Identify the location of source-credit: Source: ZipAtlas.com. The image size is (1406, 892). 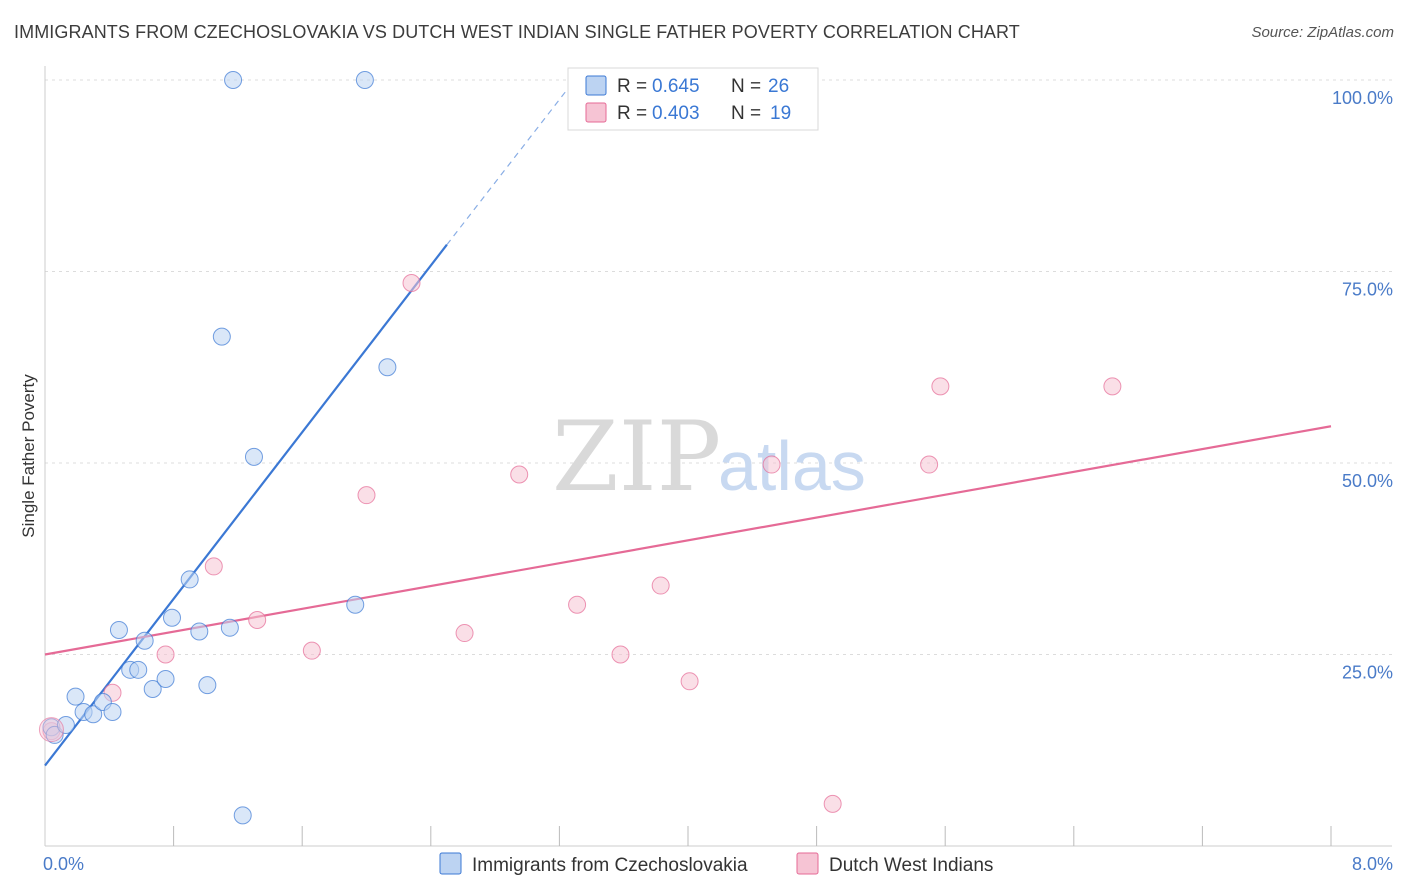
(1322, 32).